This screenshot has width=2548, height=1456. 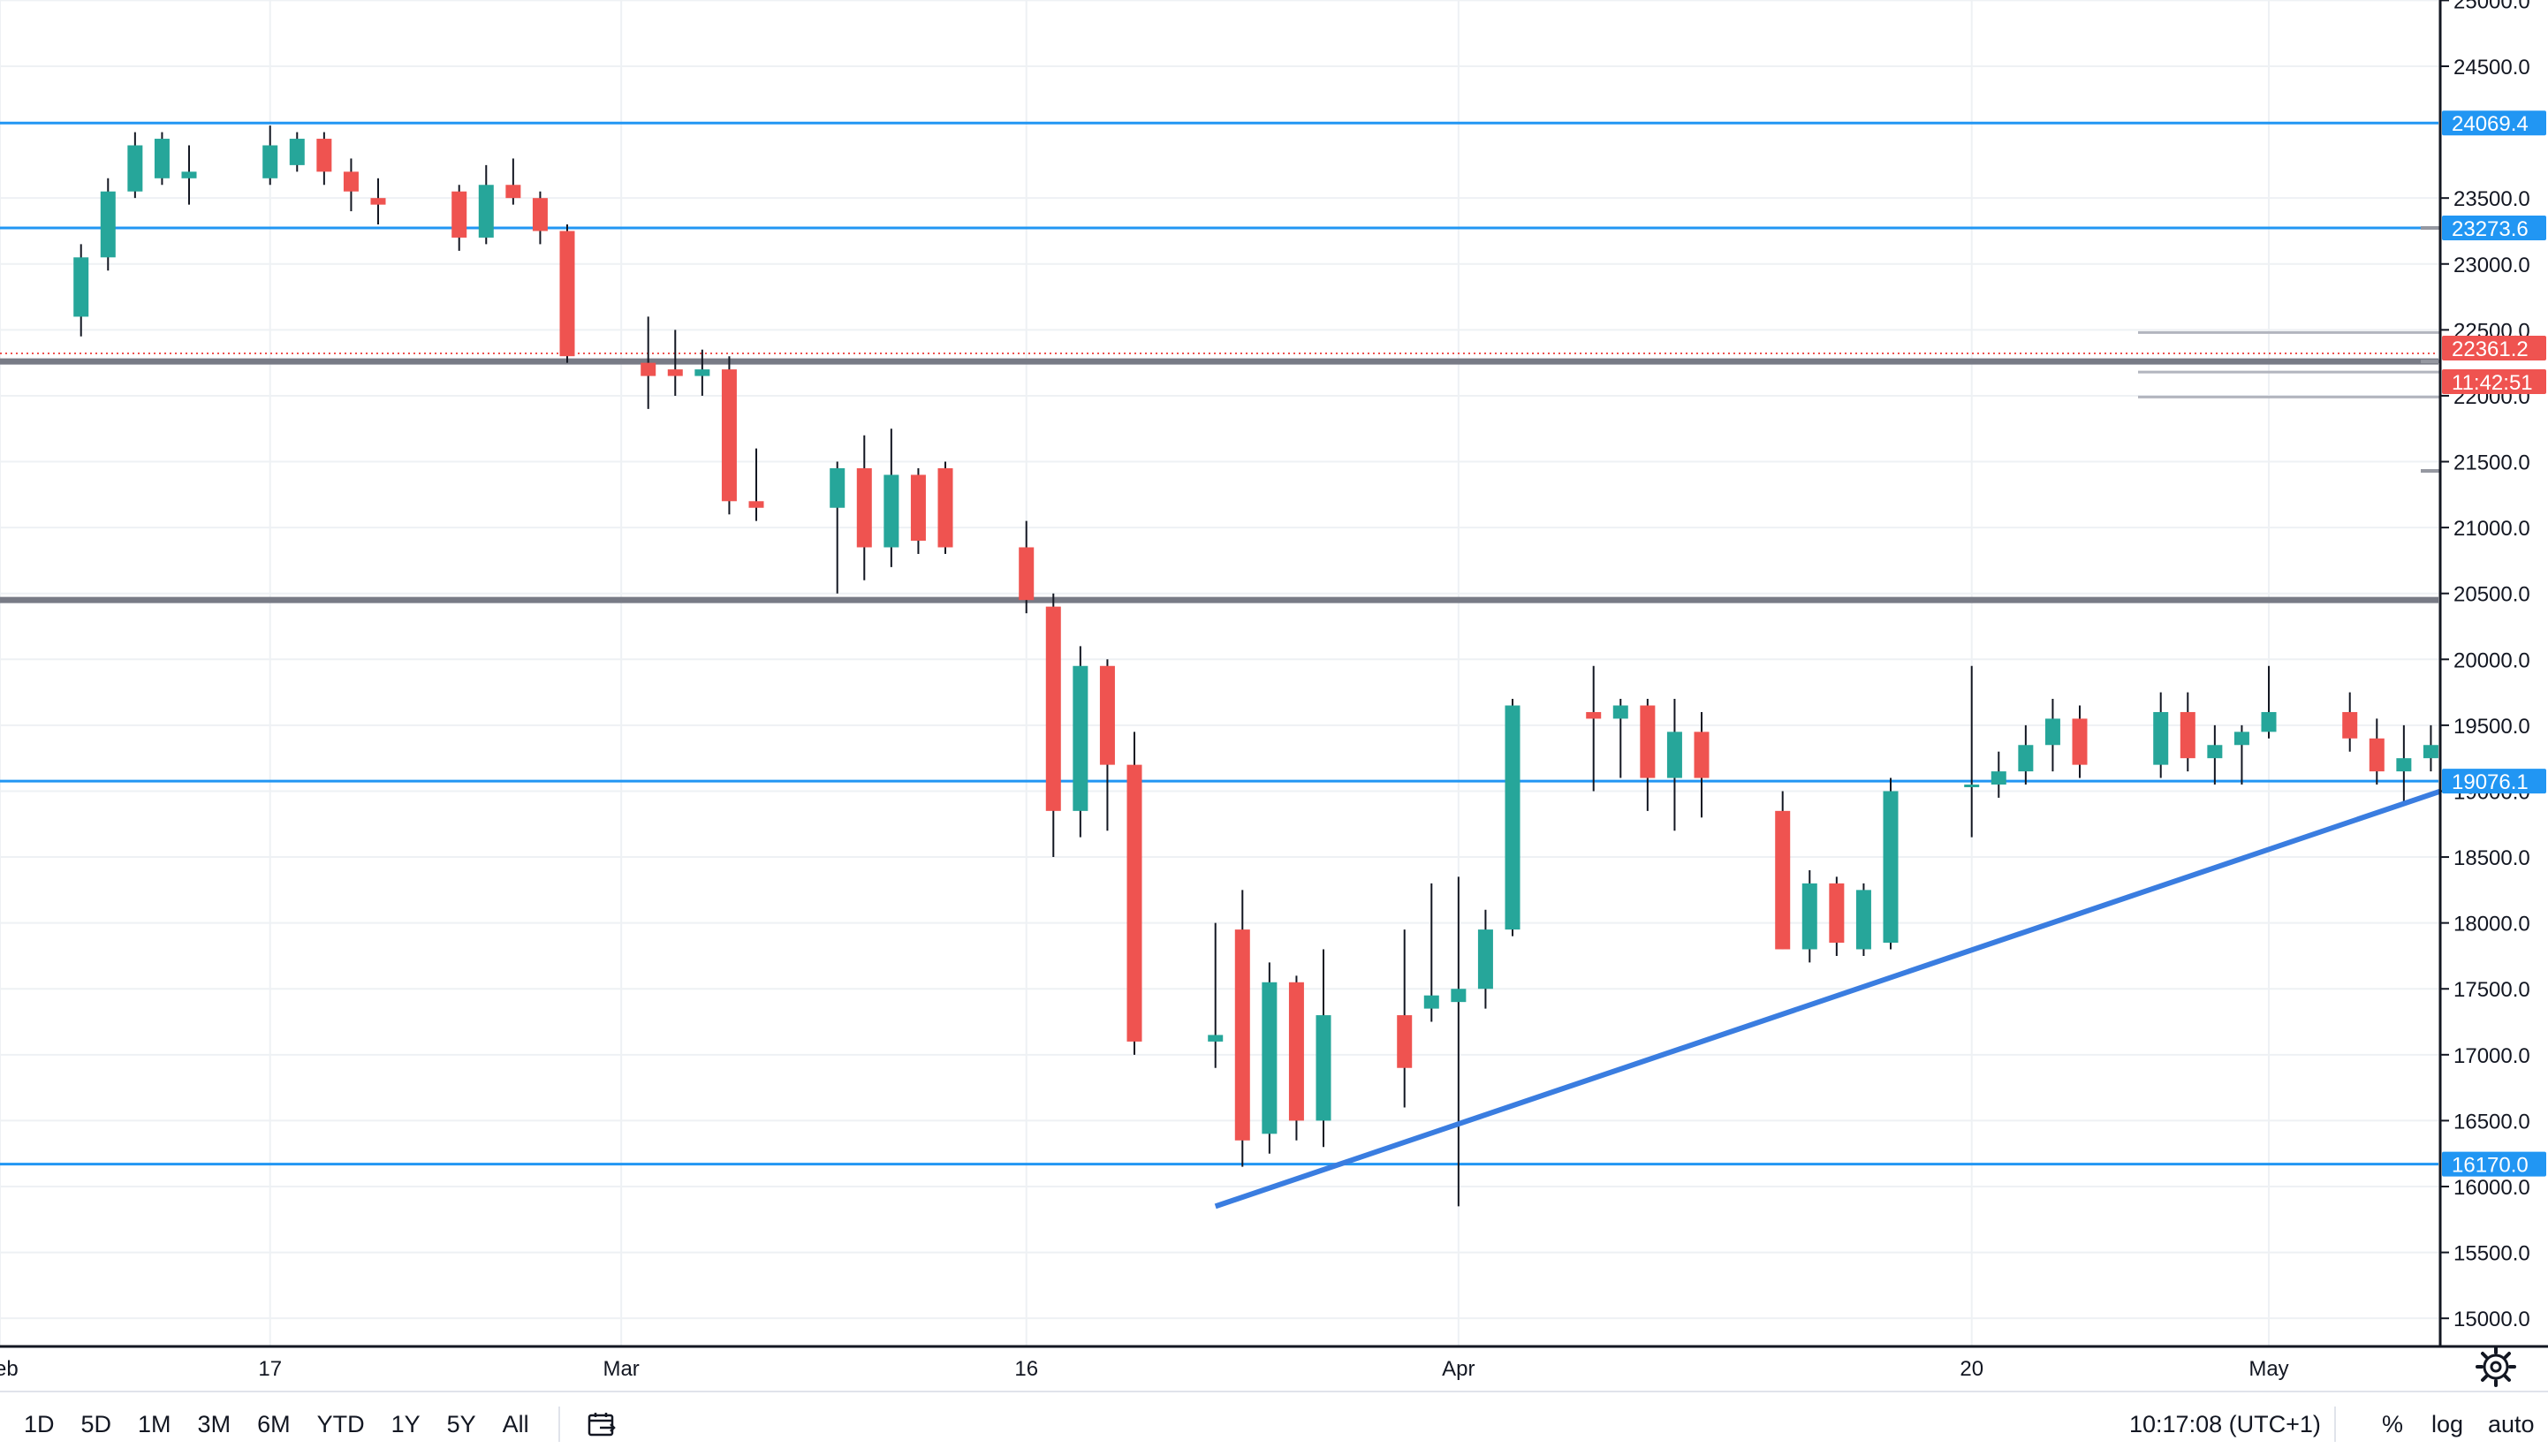 I want to click on timeframe-button-all: All, so click(x=515, y=1424).